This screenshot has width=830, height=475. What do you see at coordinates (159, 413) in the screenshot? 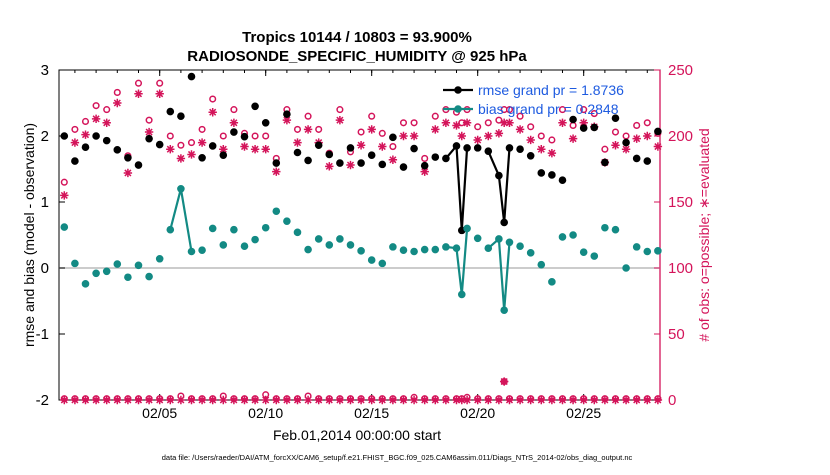
I see `x-tick-label: 02/05` at bounding box center [159, 413].